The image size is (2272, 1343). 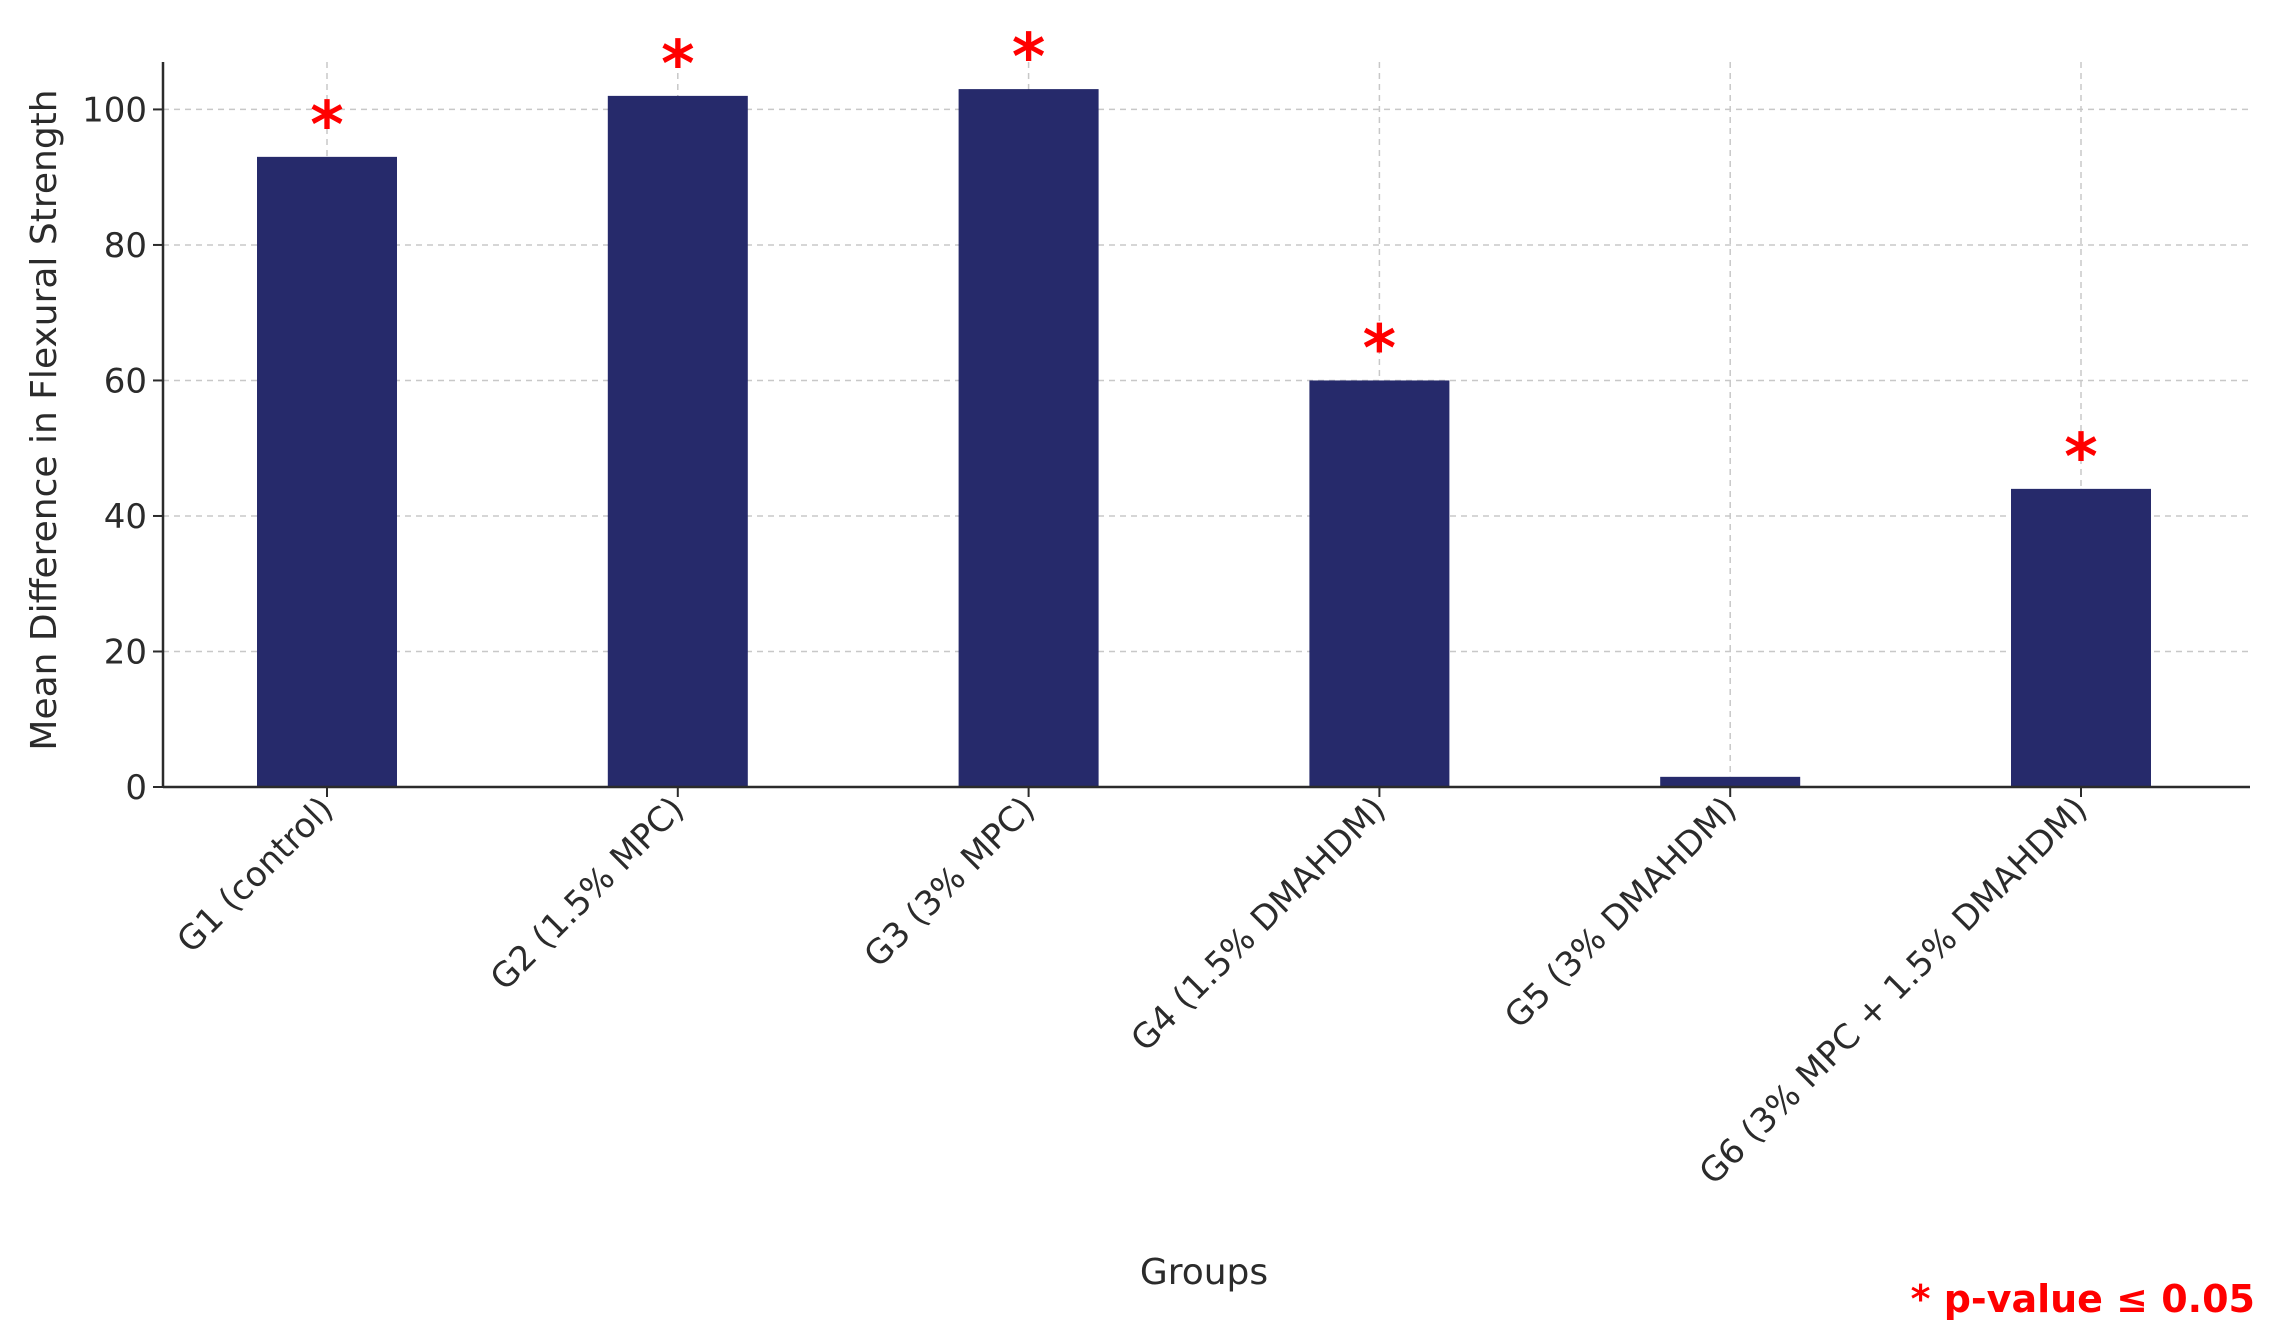 What do you see at coordinates (950, 882) in the screenshot?
I see `x-tick-label: G3 (3% MPC)` at bounding box center [950, 882].